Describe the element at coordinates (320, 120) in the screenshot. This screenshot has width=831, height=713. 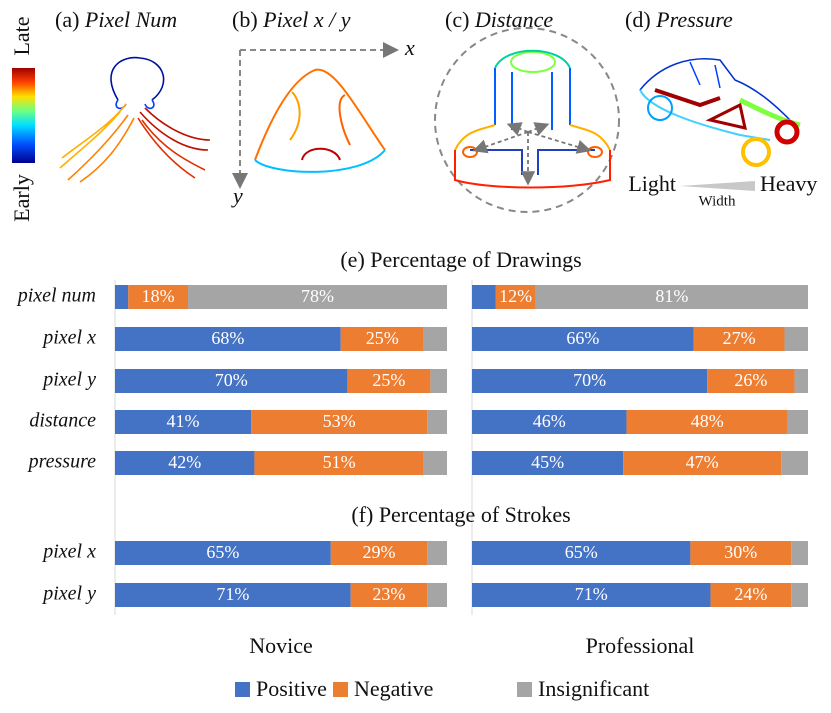
I see `triangle-sketch` at that location.